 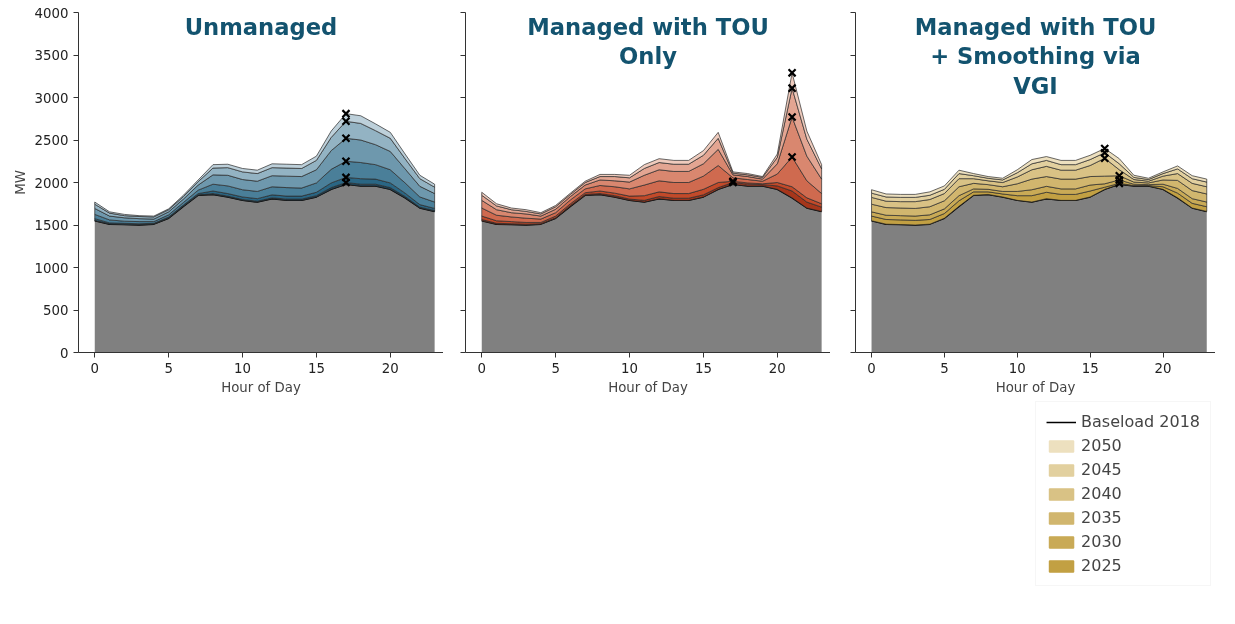 I want to click on y-tick-label: 4000, so click(x=51, y=13).